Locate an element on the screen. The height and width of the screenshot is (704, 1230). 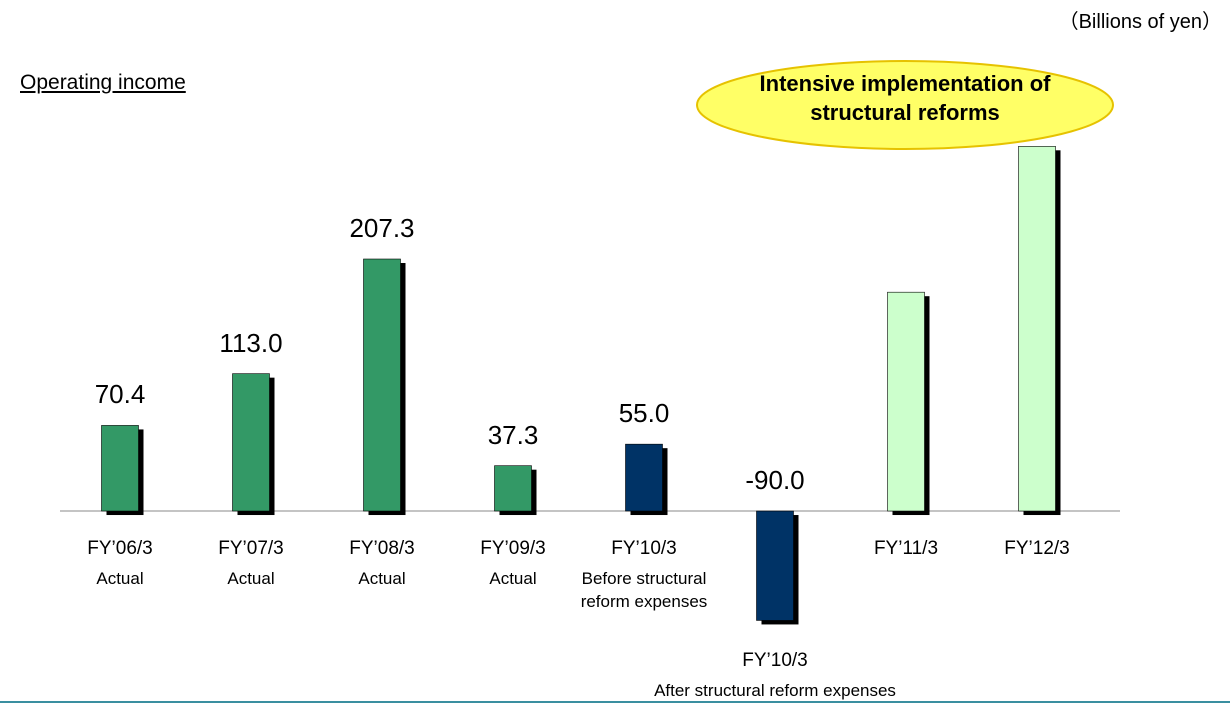
x-tick-label: FY’07/3 is located at coordinates (251, 548).